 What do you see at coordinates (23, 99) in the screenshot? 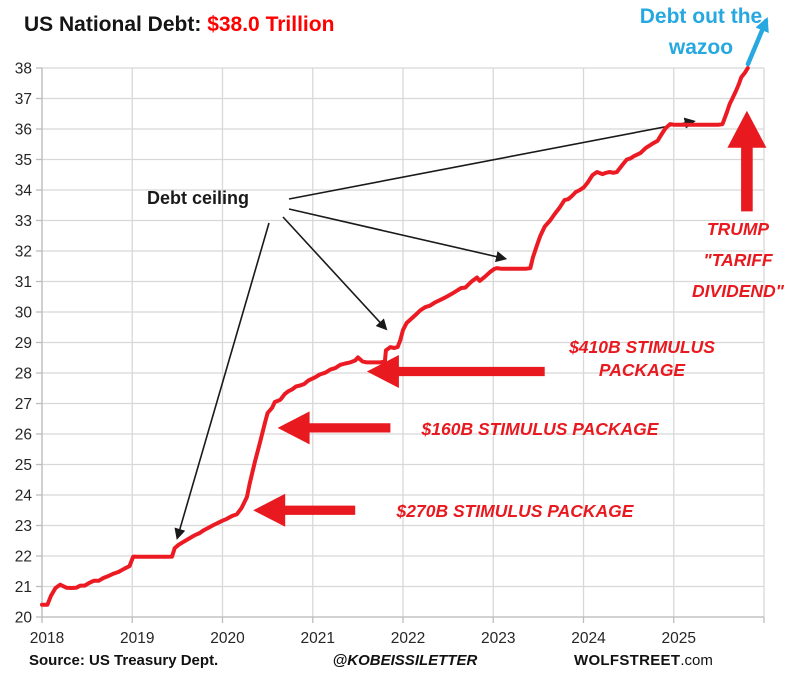
I see `y-tick-label: 37` at bounding box center [23, 99].